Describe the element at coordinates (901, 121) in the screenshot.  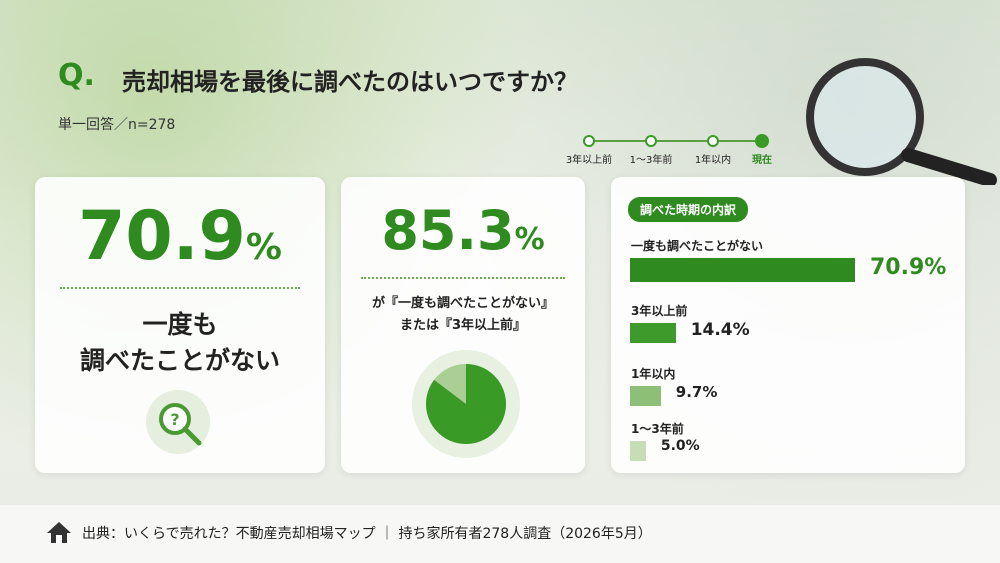
I see `magnifier-icon` at that location.